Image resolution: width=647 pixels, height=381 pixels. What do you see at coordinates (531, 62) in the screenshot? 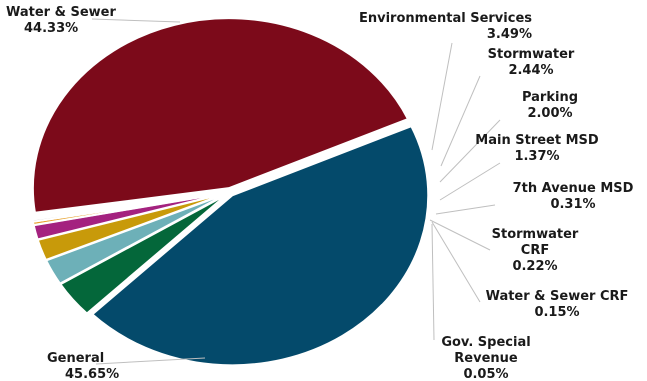
I see `slice-label: Stormwater 2.44%` at bounding box center [531, 62].